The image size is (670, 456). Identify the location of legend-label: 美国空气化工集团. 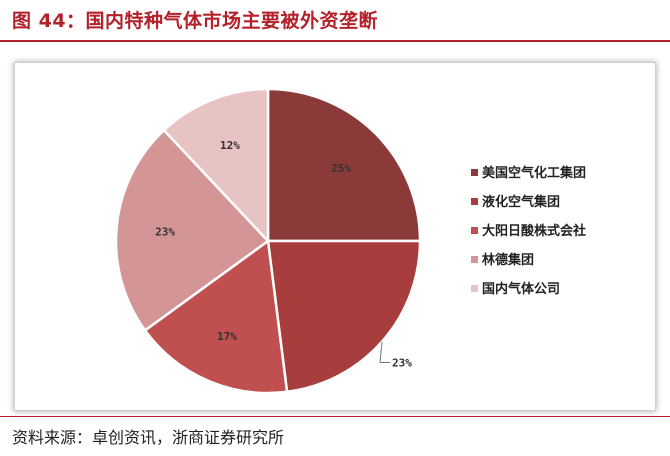
(534, 173).